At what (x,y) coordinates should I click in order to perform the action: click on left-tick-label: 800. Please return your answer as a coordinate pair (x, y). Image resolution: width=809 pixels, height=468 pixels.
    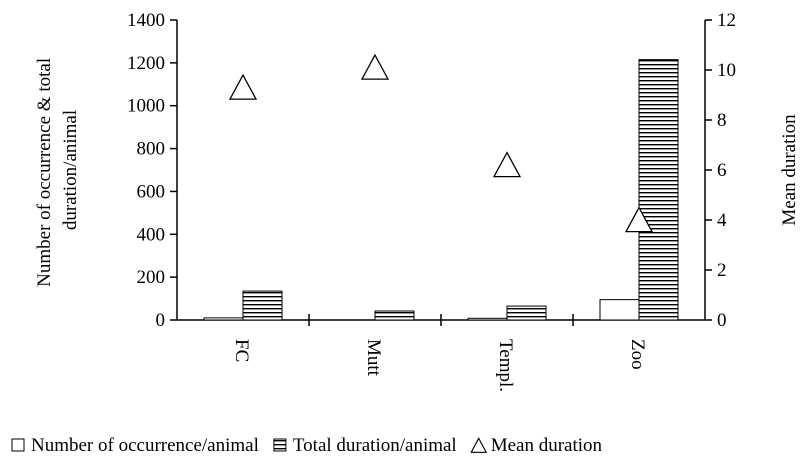
    Looking at the image, I should click on (151, 149).